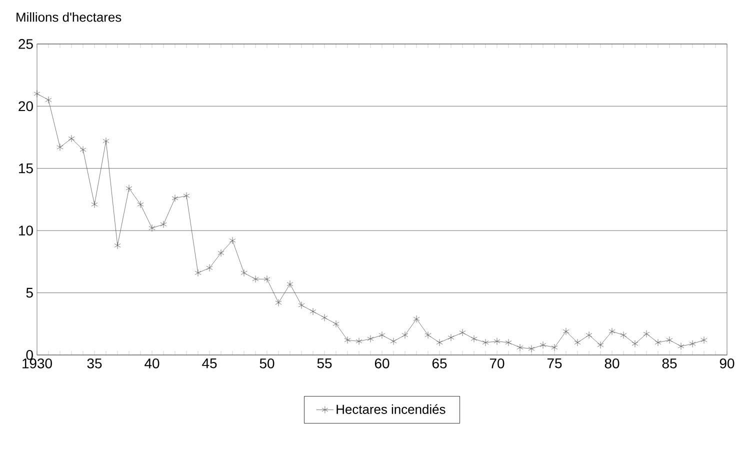 The image size is (743, 464). Describe the element at coordinates (25, 44) in the screenshot. I see `y-tick-label: 25` at that location.